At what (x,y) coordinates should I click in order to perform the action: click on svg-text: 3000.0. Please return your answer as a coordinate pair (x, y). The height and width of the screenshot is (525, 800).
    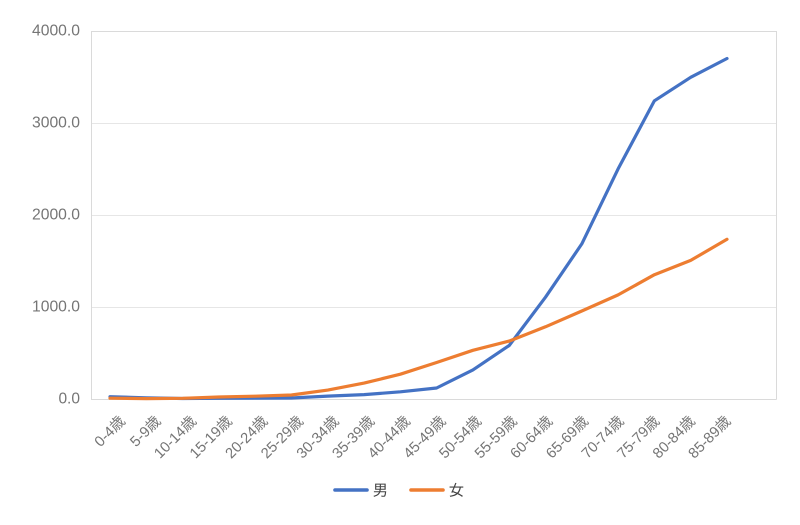
    Looking at the image, I should click on (56, 123).